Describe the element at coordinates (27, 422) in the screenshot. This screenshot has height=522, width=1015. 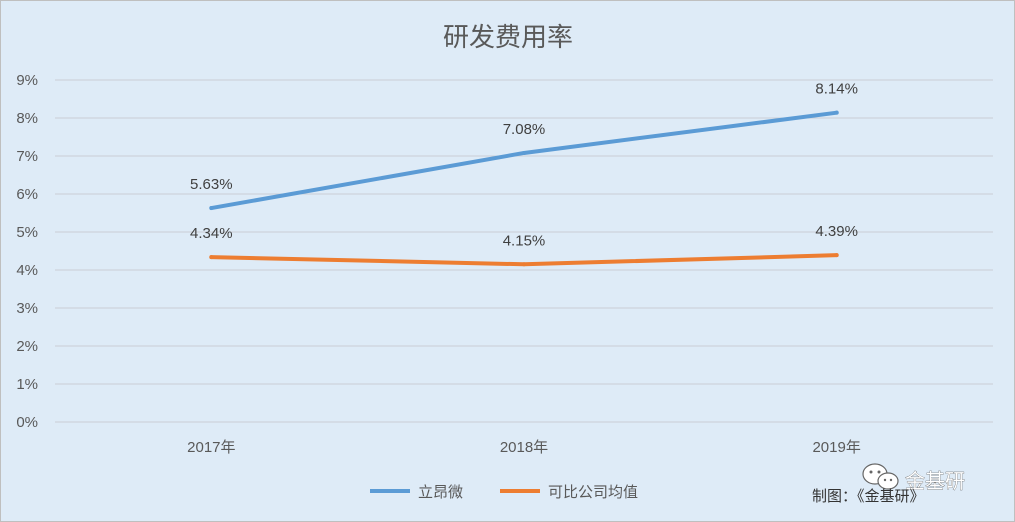
I see `y-tick-label: 0%` at that location.